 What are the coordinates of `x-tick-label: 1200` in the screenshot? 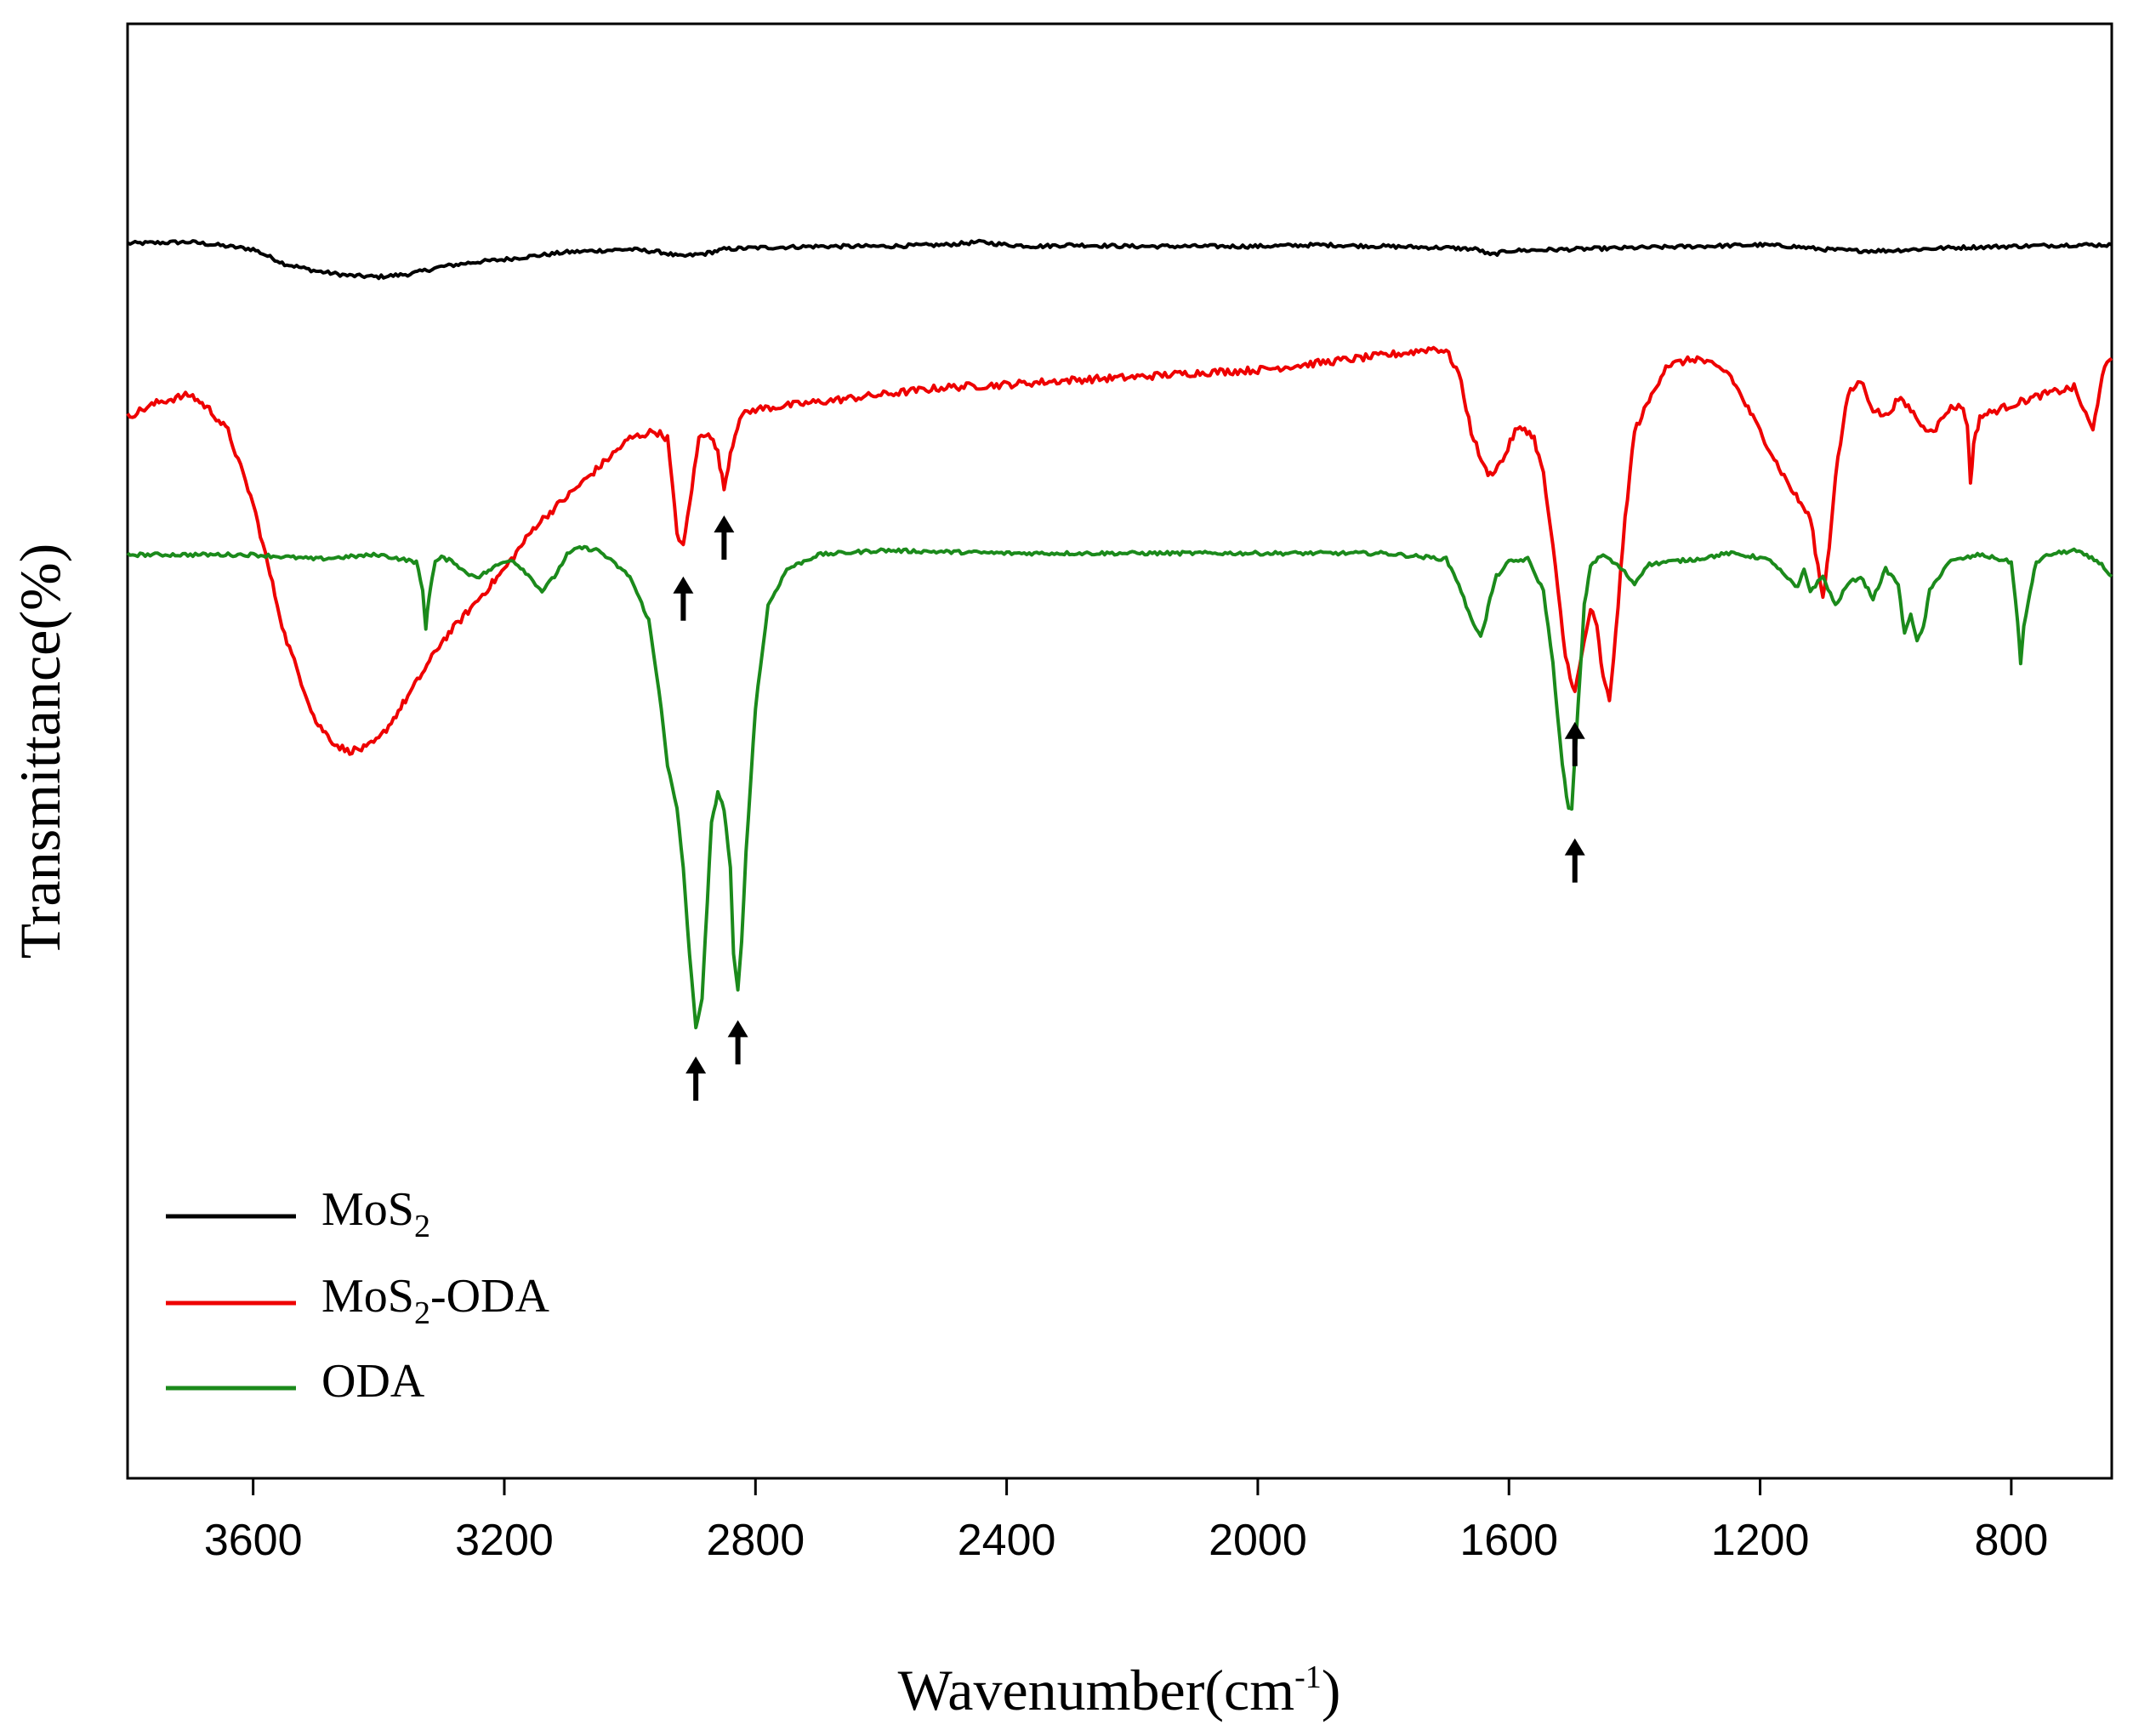 It's located at (1760, 1540).